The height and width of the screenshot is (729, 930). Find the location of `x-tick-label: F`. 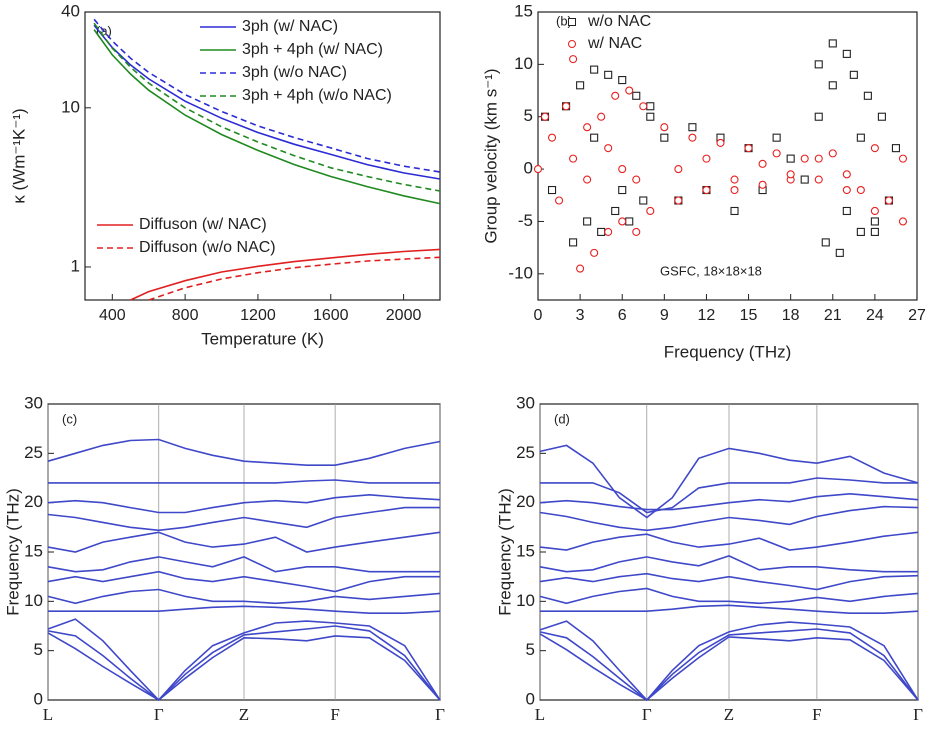

x-tick-label: F is located at coordinates (816, 714).